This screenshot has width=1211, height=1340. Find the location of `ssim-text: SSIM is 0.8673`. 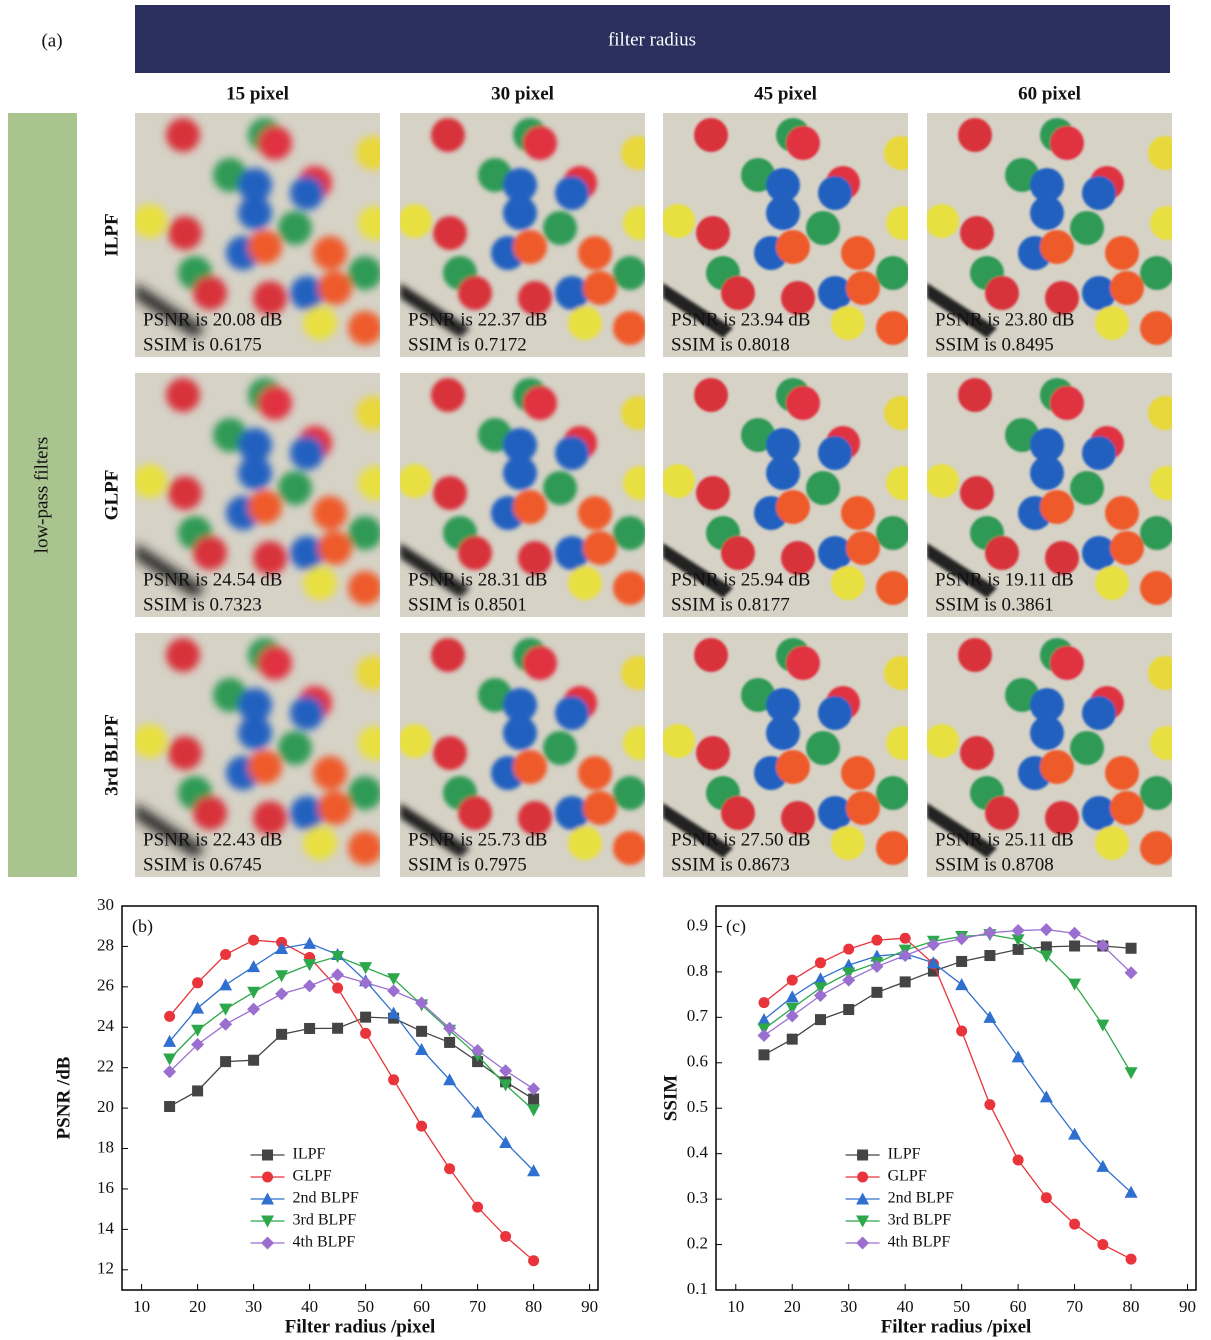

ssim-text: SSIM is 0.8673 is located at coordinates (730, 864).